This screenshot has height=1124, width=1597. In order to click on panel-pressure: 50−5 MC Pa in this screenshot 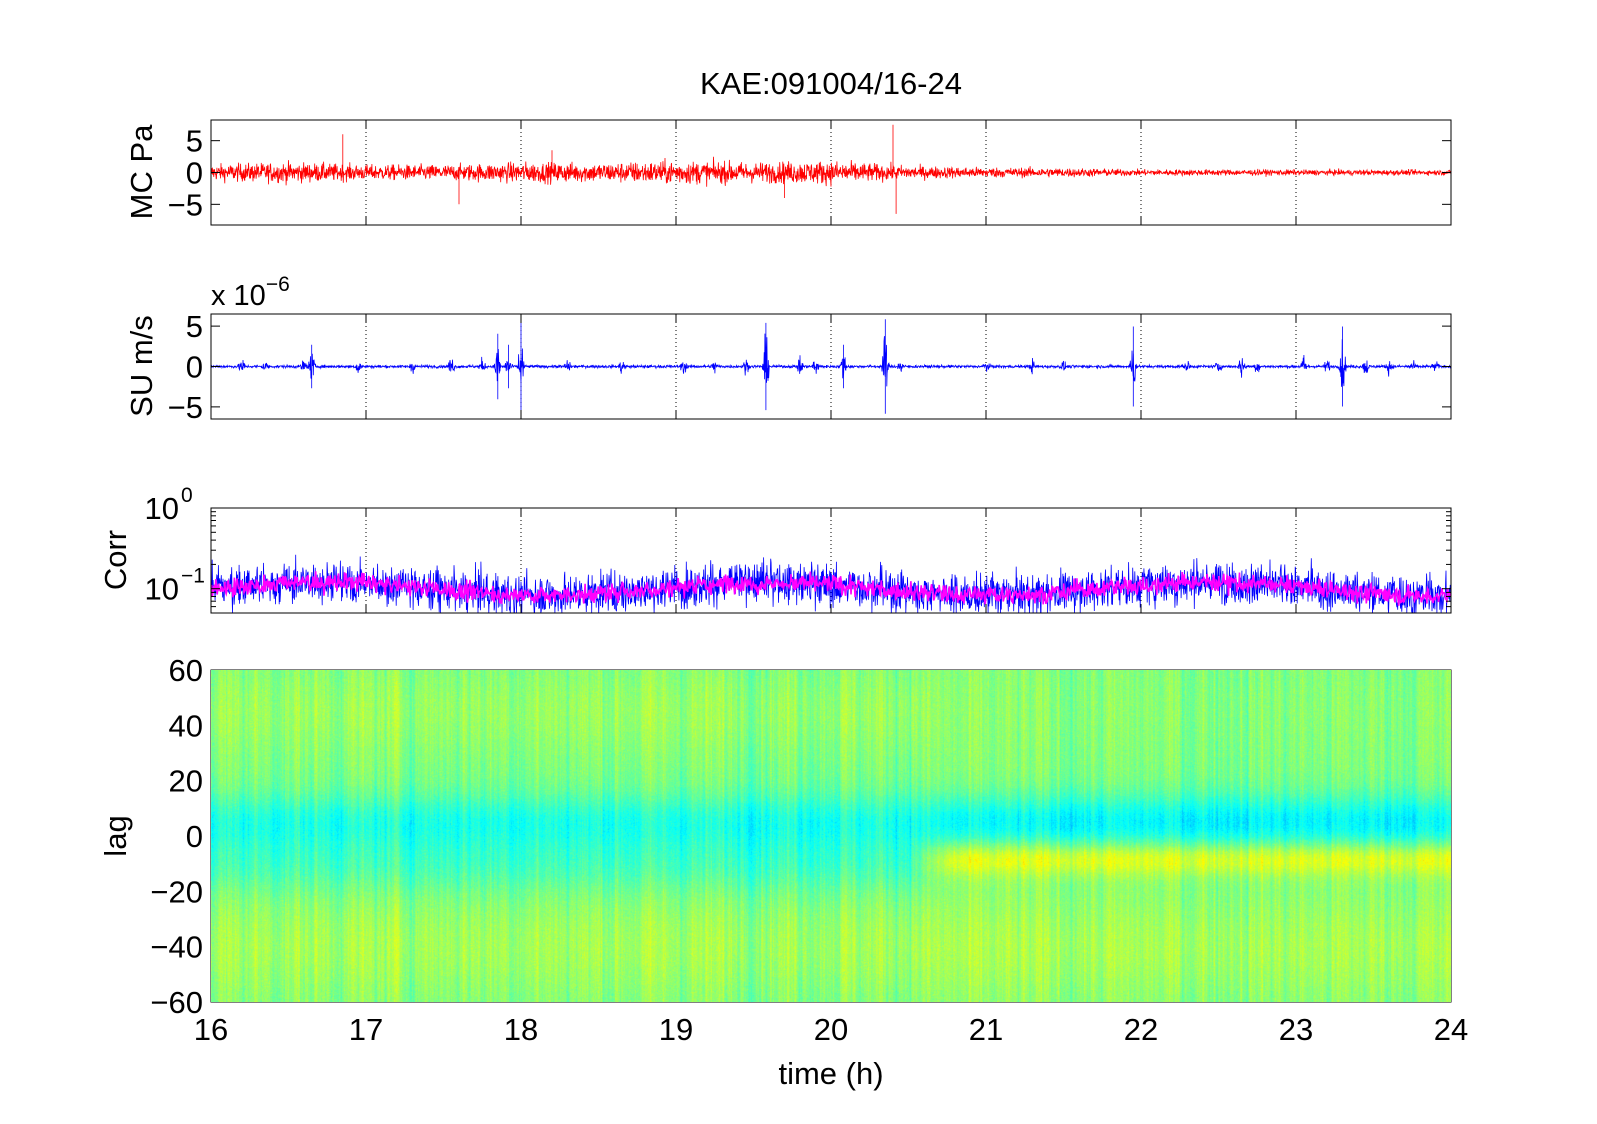, I will do `click(788, 172)`.